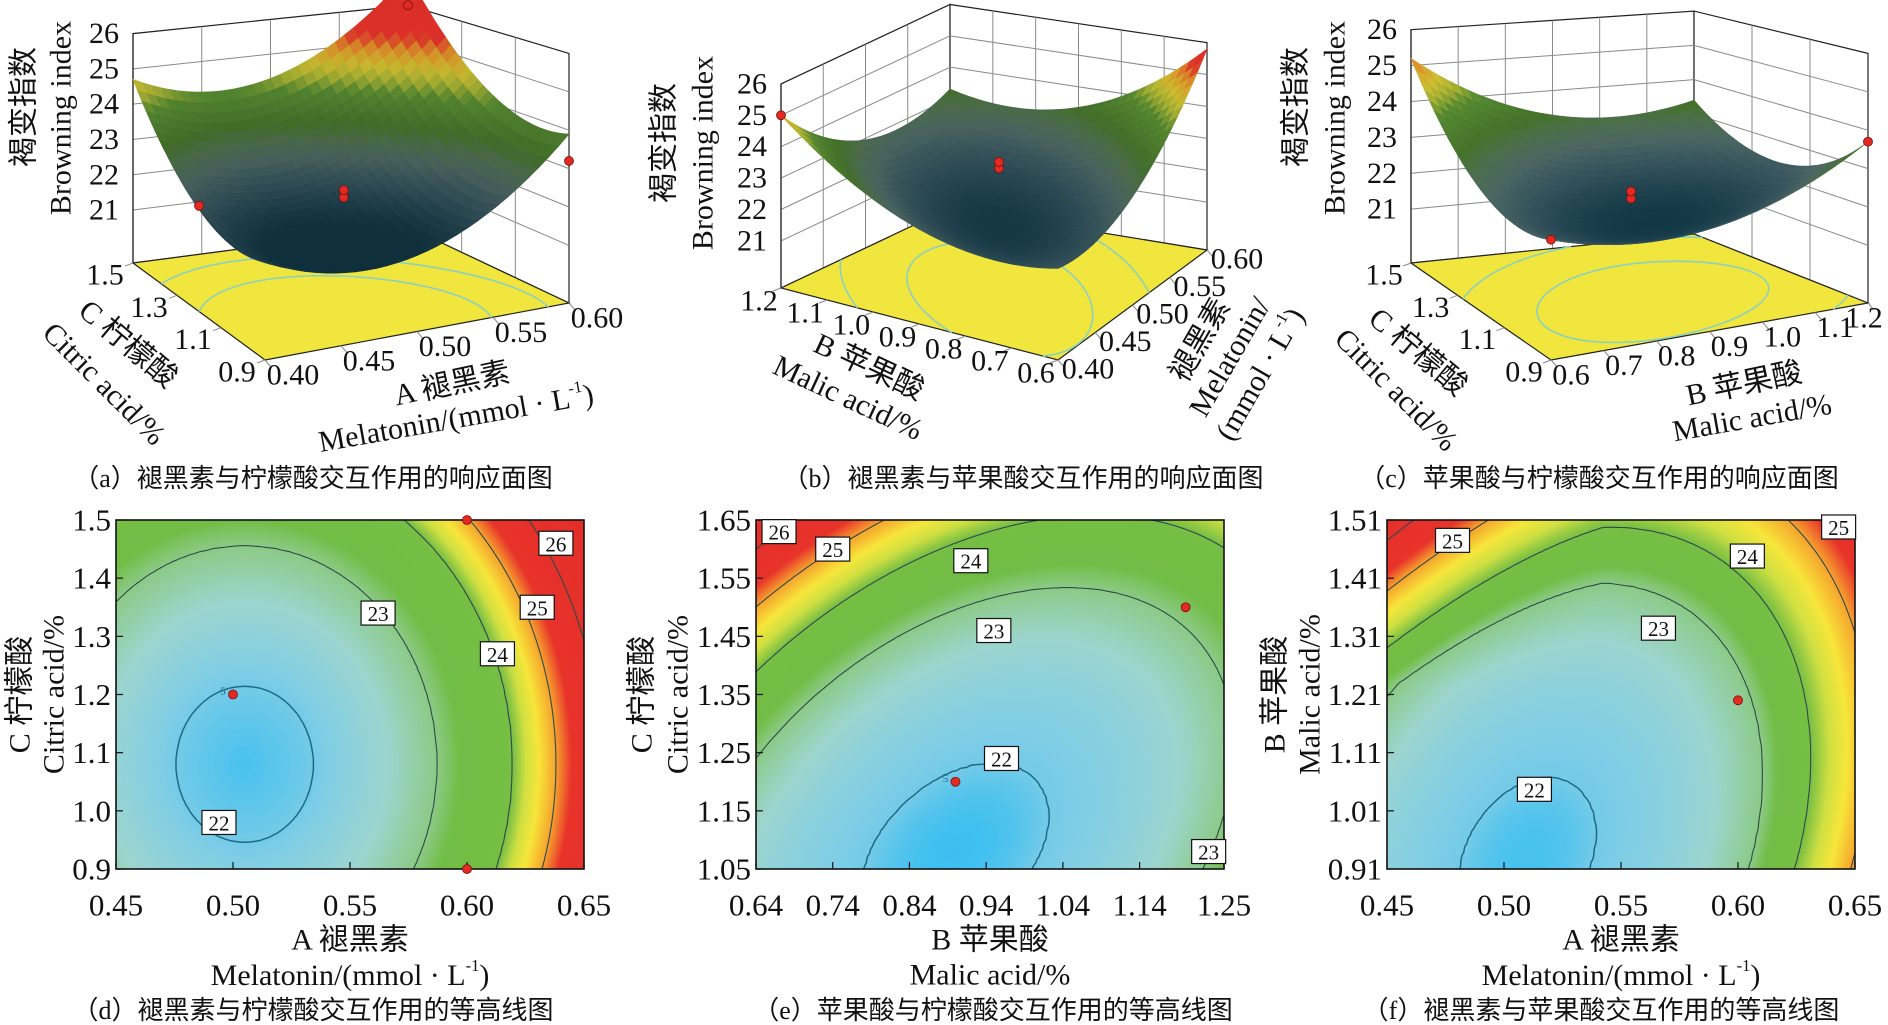 The width and height of the screenshot is (1888, 1025). What do you see at coordinates (1382, 137) in the screenshot?
I see `z-tick-label: 23` at bounding box center [1382, 137].